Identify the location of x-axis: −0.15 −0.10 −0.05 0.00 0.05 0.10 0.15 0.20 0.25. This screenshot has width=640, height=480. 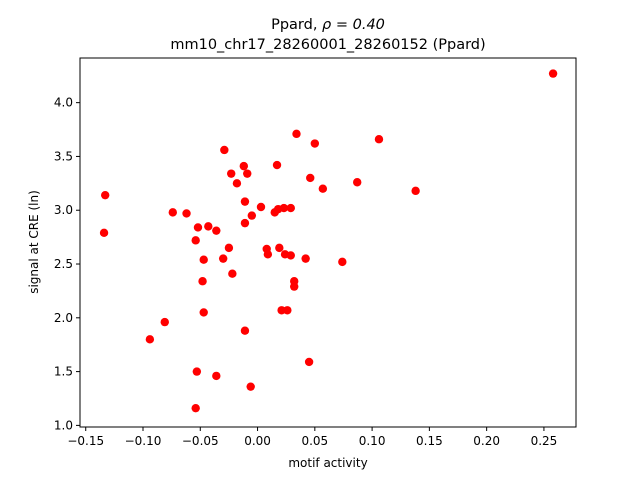
(312, 437).